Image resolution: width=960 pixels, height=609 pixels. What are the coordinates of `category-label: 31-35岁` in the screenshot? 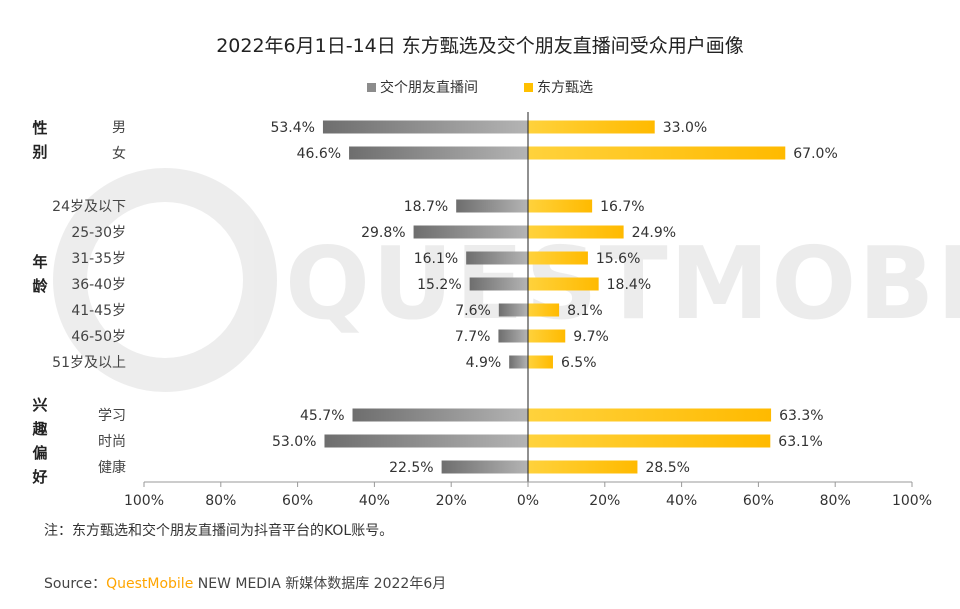 It's located at (98, 259).